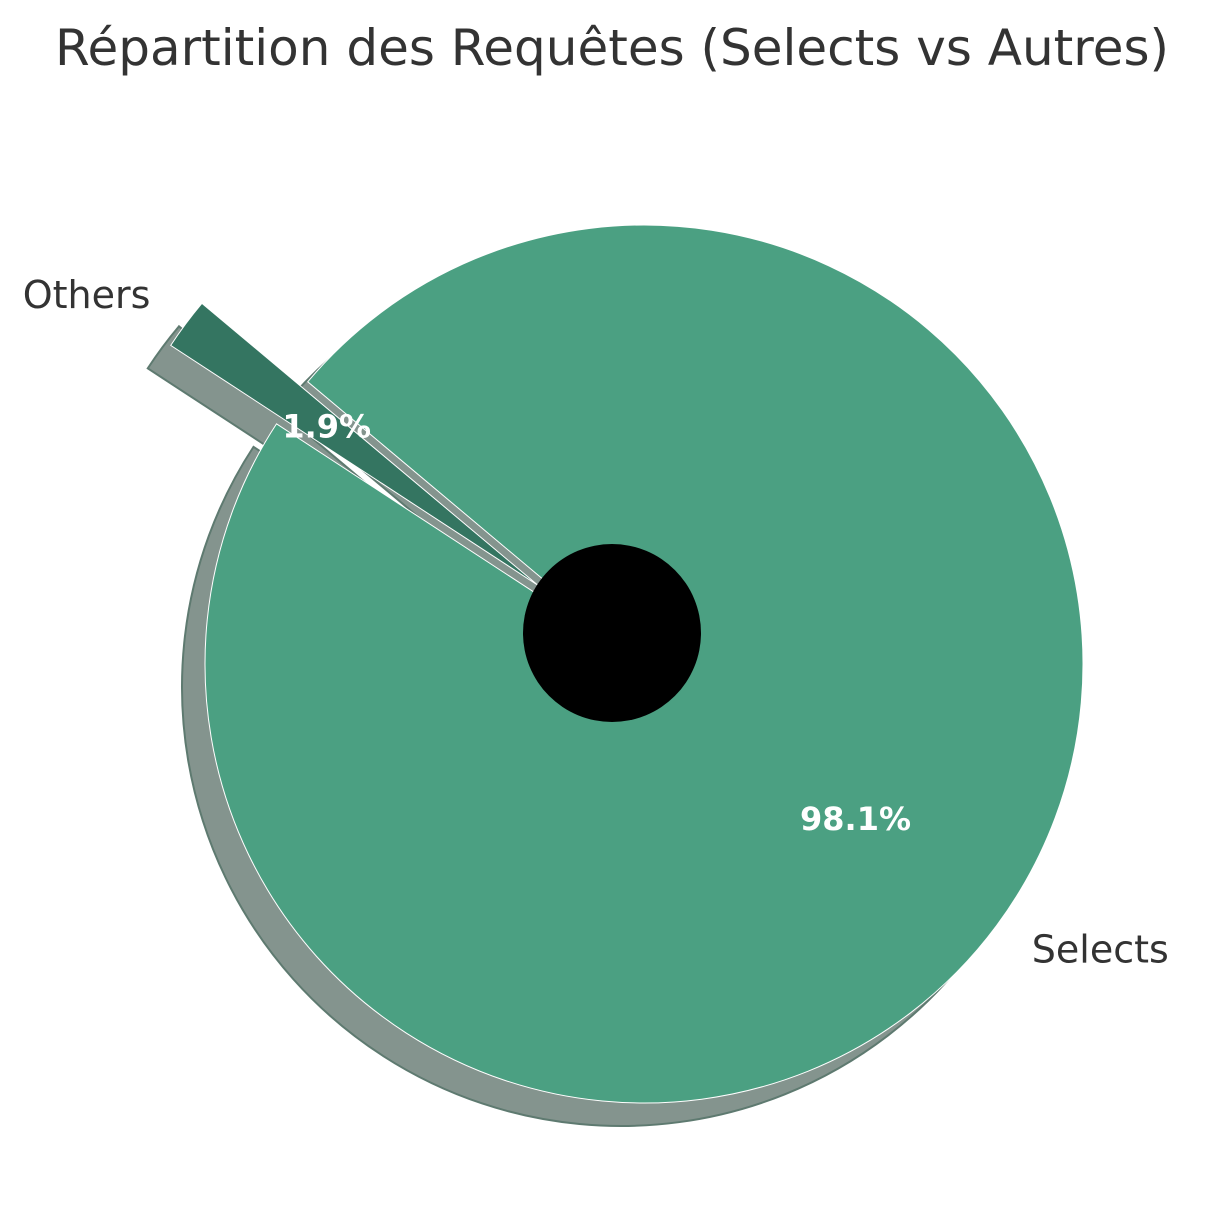 This screenshot has height=1205, width=1224. Describe the element at coordinates (1100, 949) in the screenshot. I see `slice-label-selects: Selects` at that location.